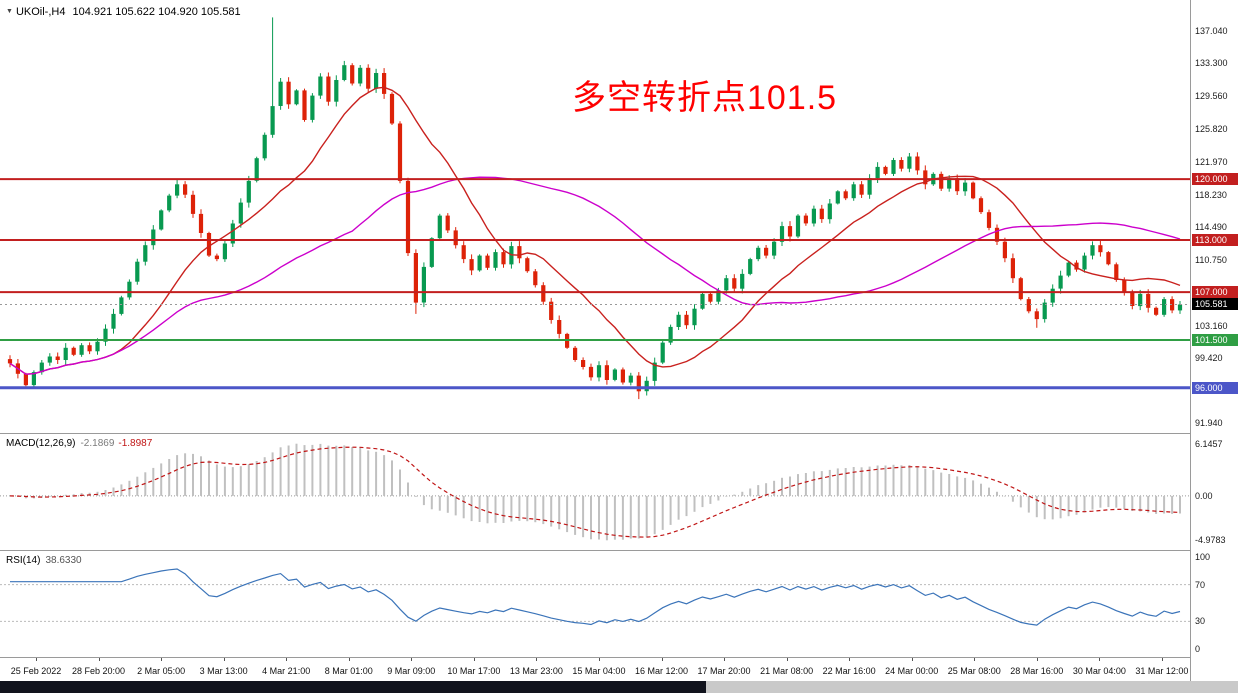  What do you see at coordinates (1215, 179) in the screenshot?
I see `hline-price-badge: 120.000` at bounding box center [1215, 179].